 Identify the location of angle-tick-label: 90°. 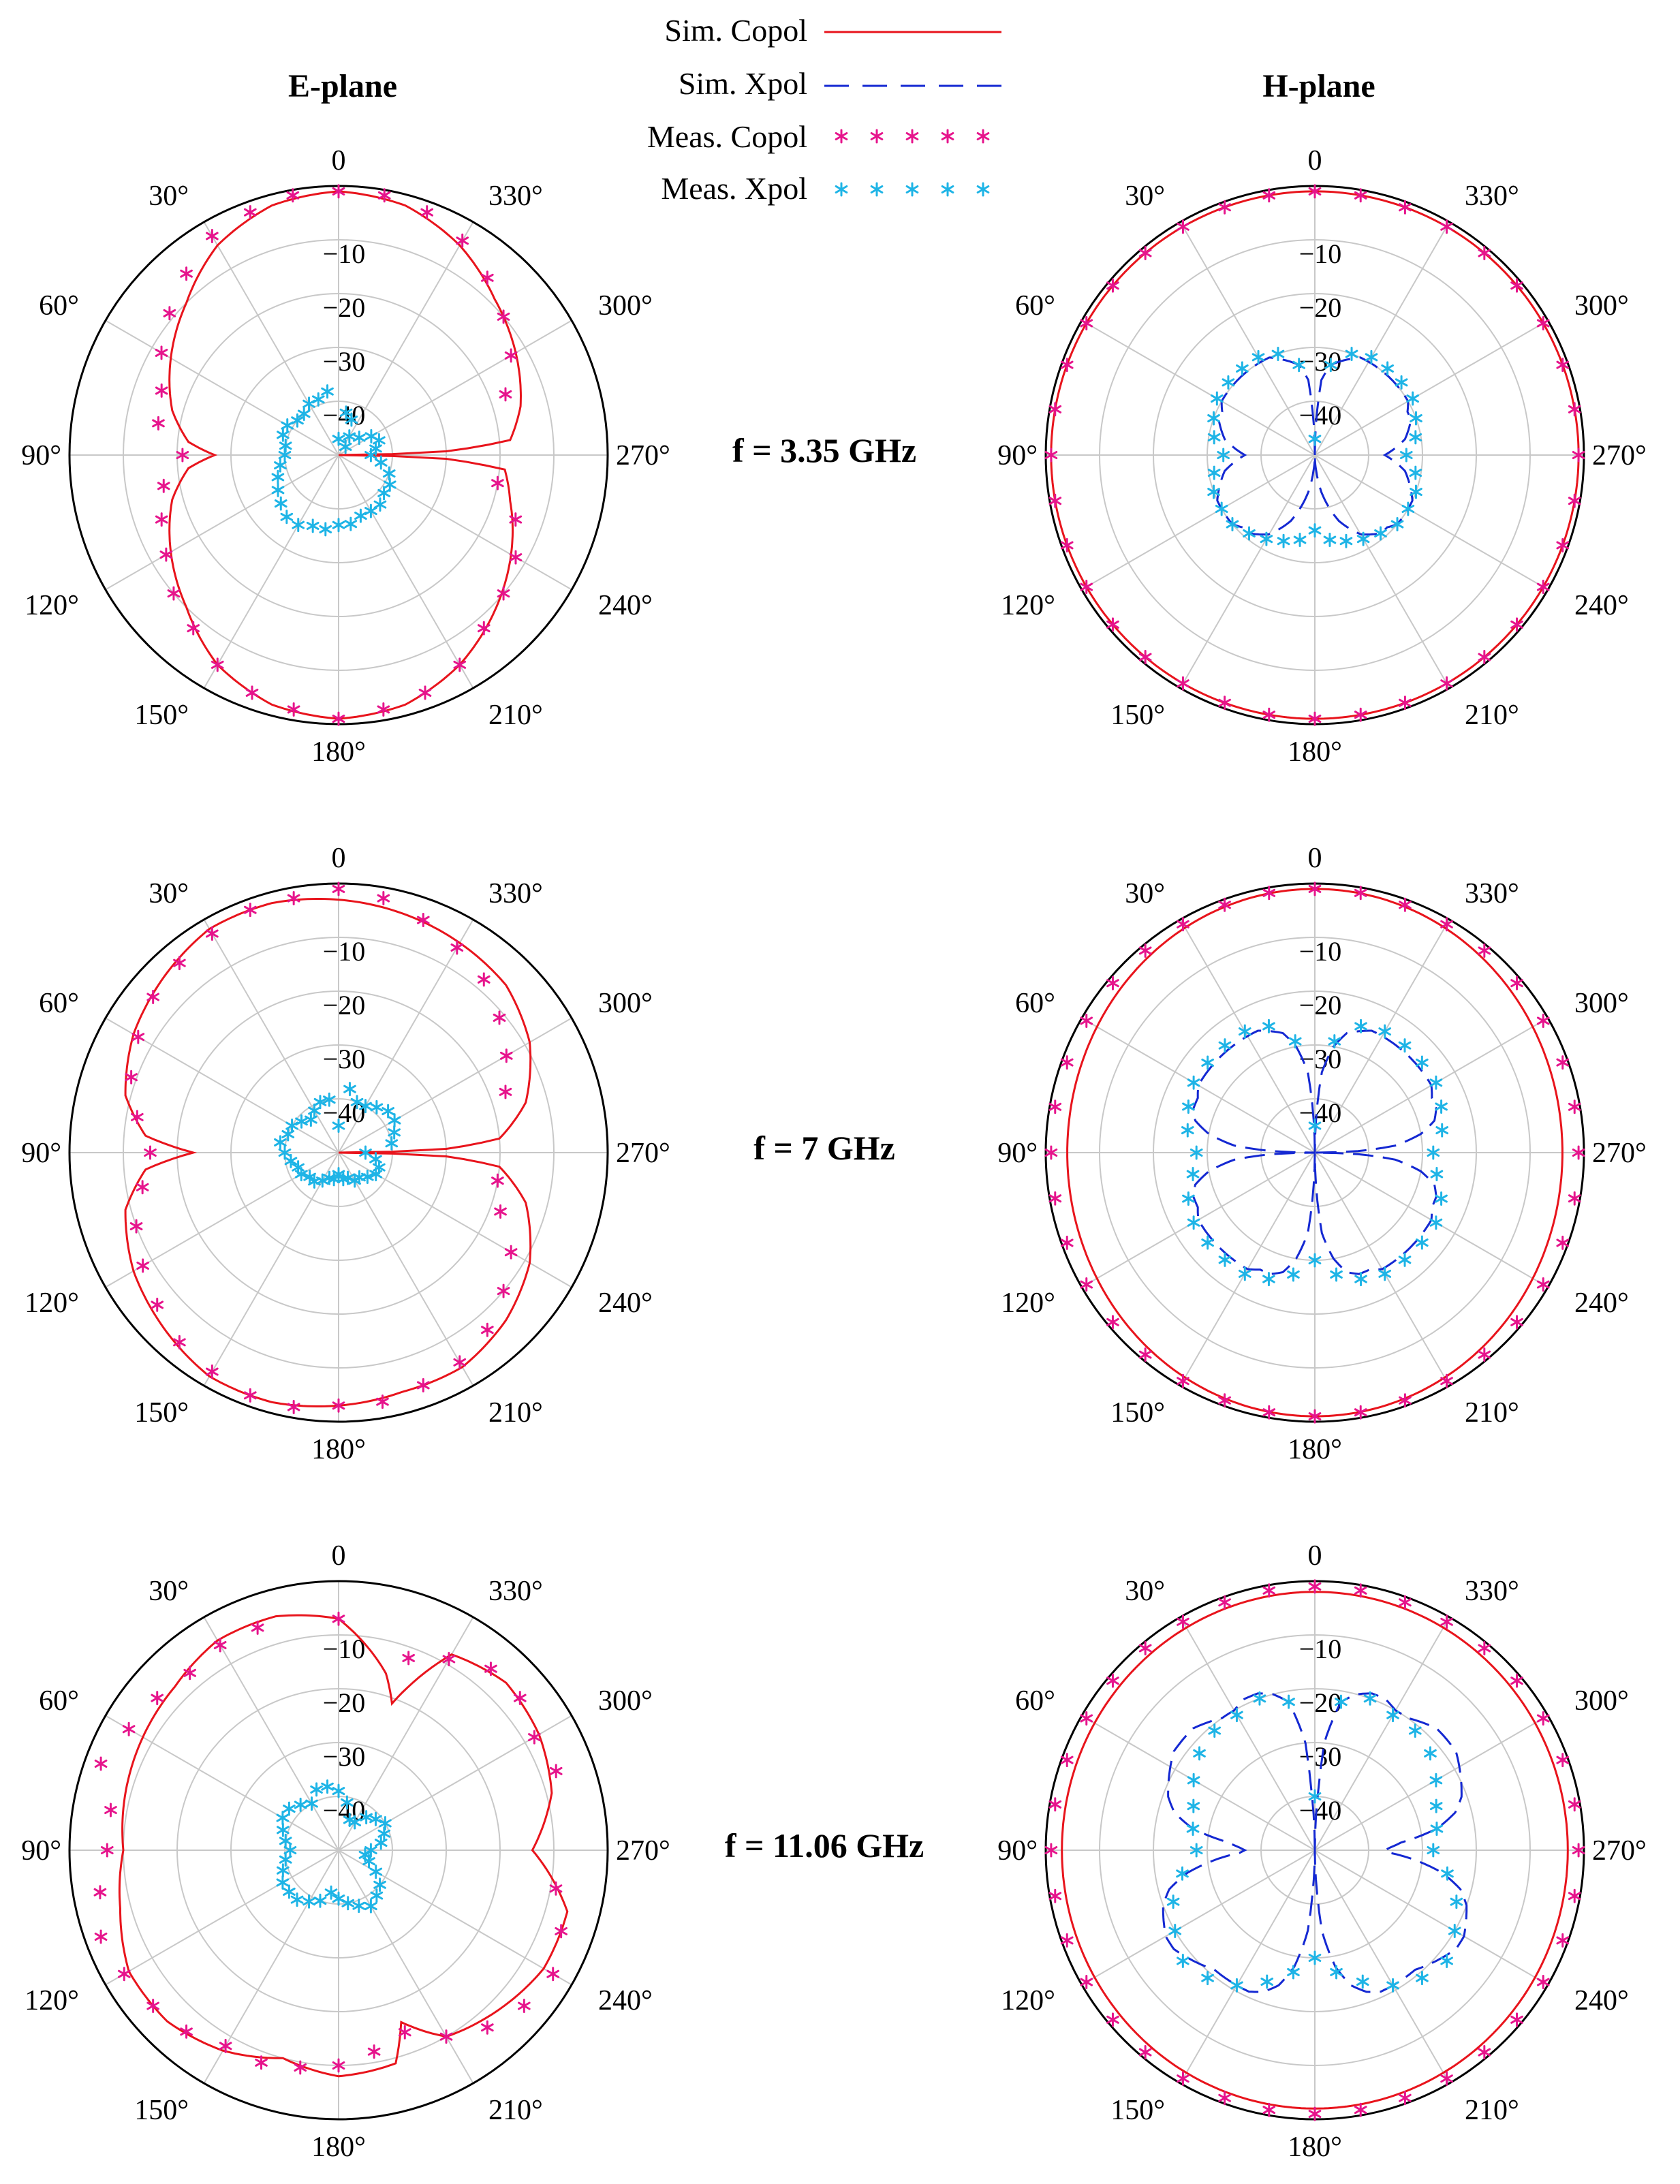
(41, 455).